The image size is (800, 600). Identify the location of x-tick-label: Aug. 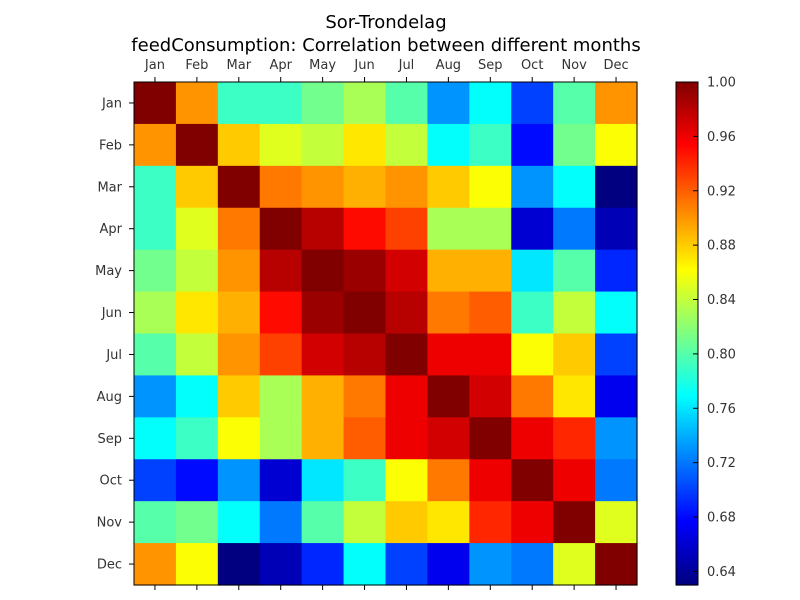
(448, 65).